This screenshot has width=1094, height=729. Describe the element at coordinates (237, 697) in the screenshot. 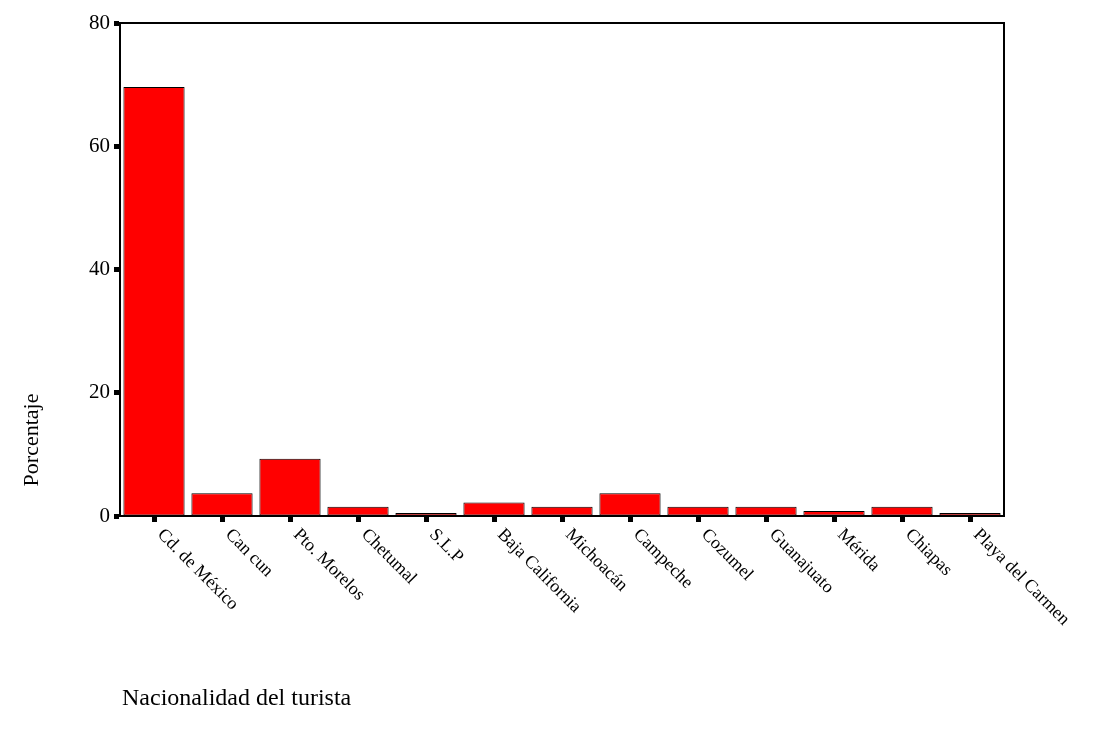

I see `x-axis-title: Nacionalidad del turista` at that location.